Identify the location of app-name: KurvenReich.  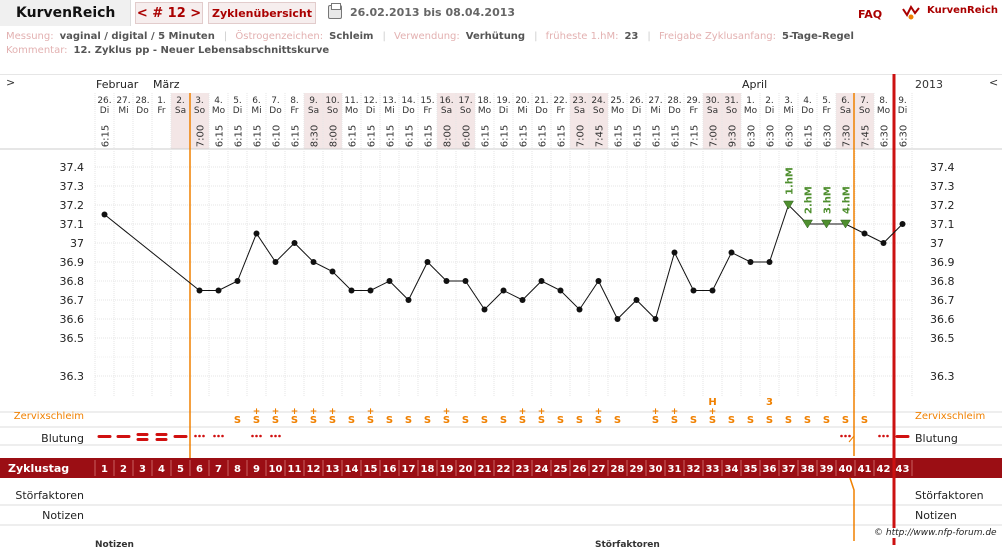
(65, 13).